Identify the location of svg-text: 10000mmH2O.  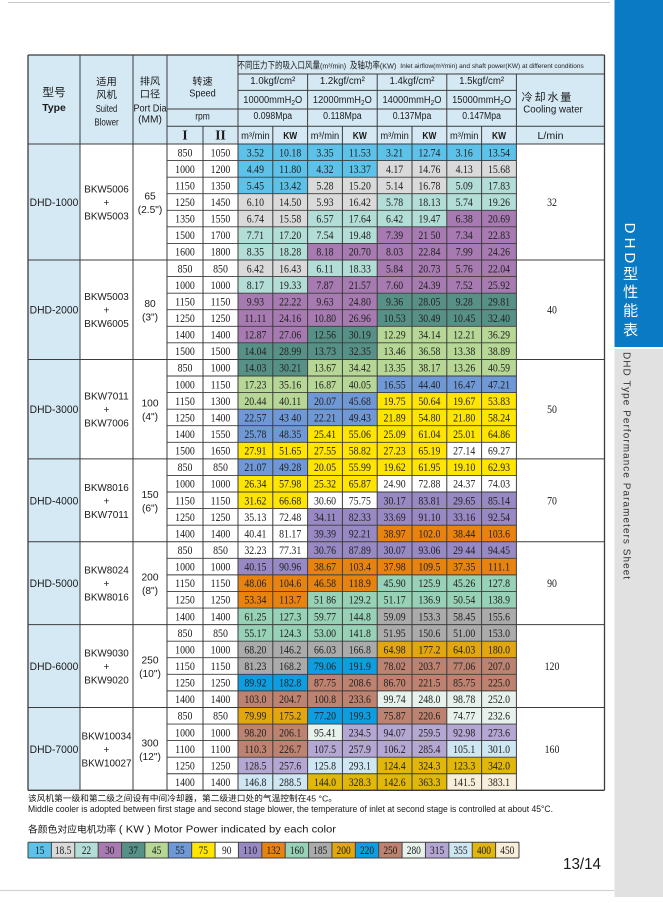
(272, 101).